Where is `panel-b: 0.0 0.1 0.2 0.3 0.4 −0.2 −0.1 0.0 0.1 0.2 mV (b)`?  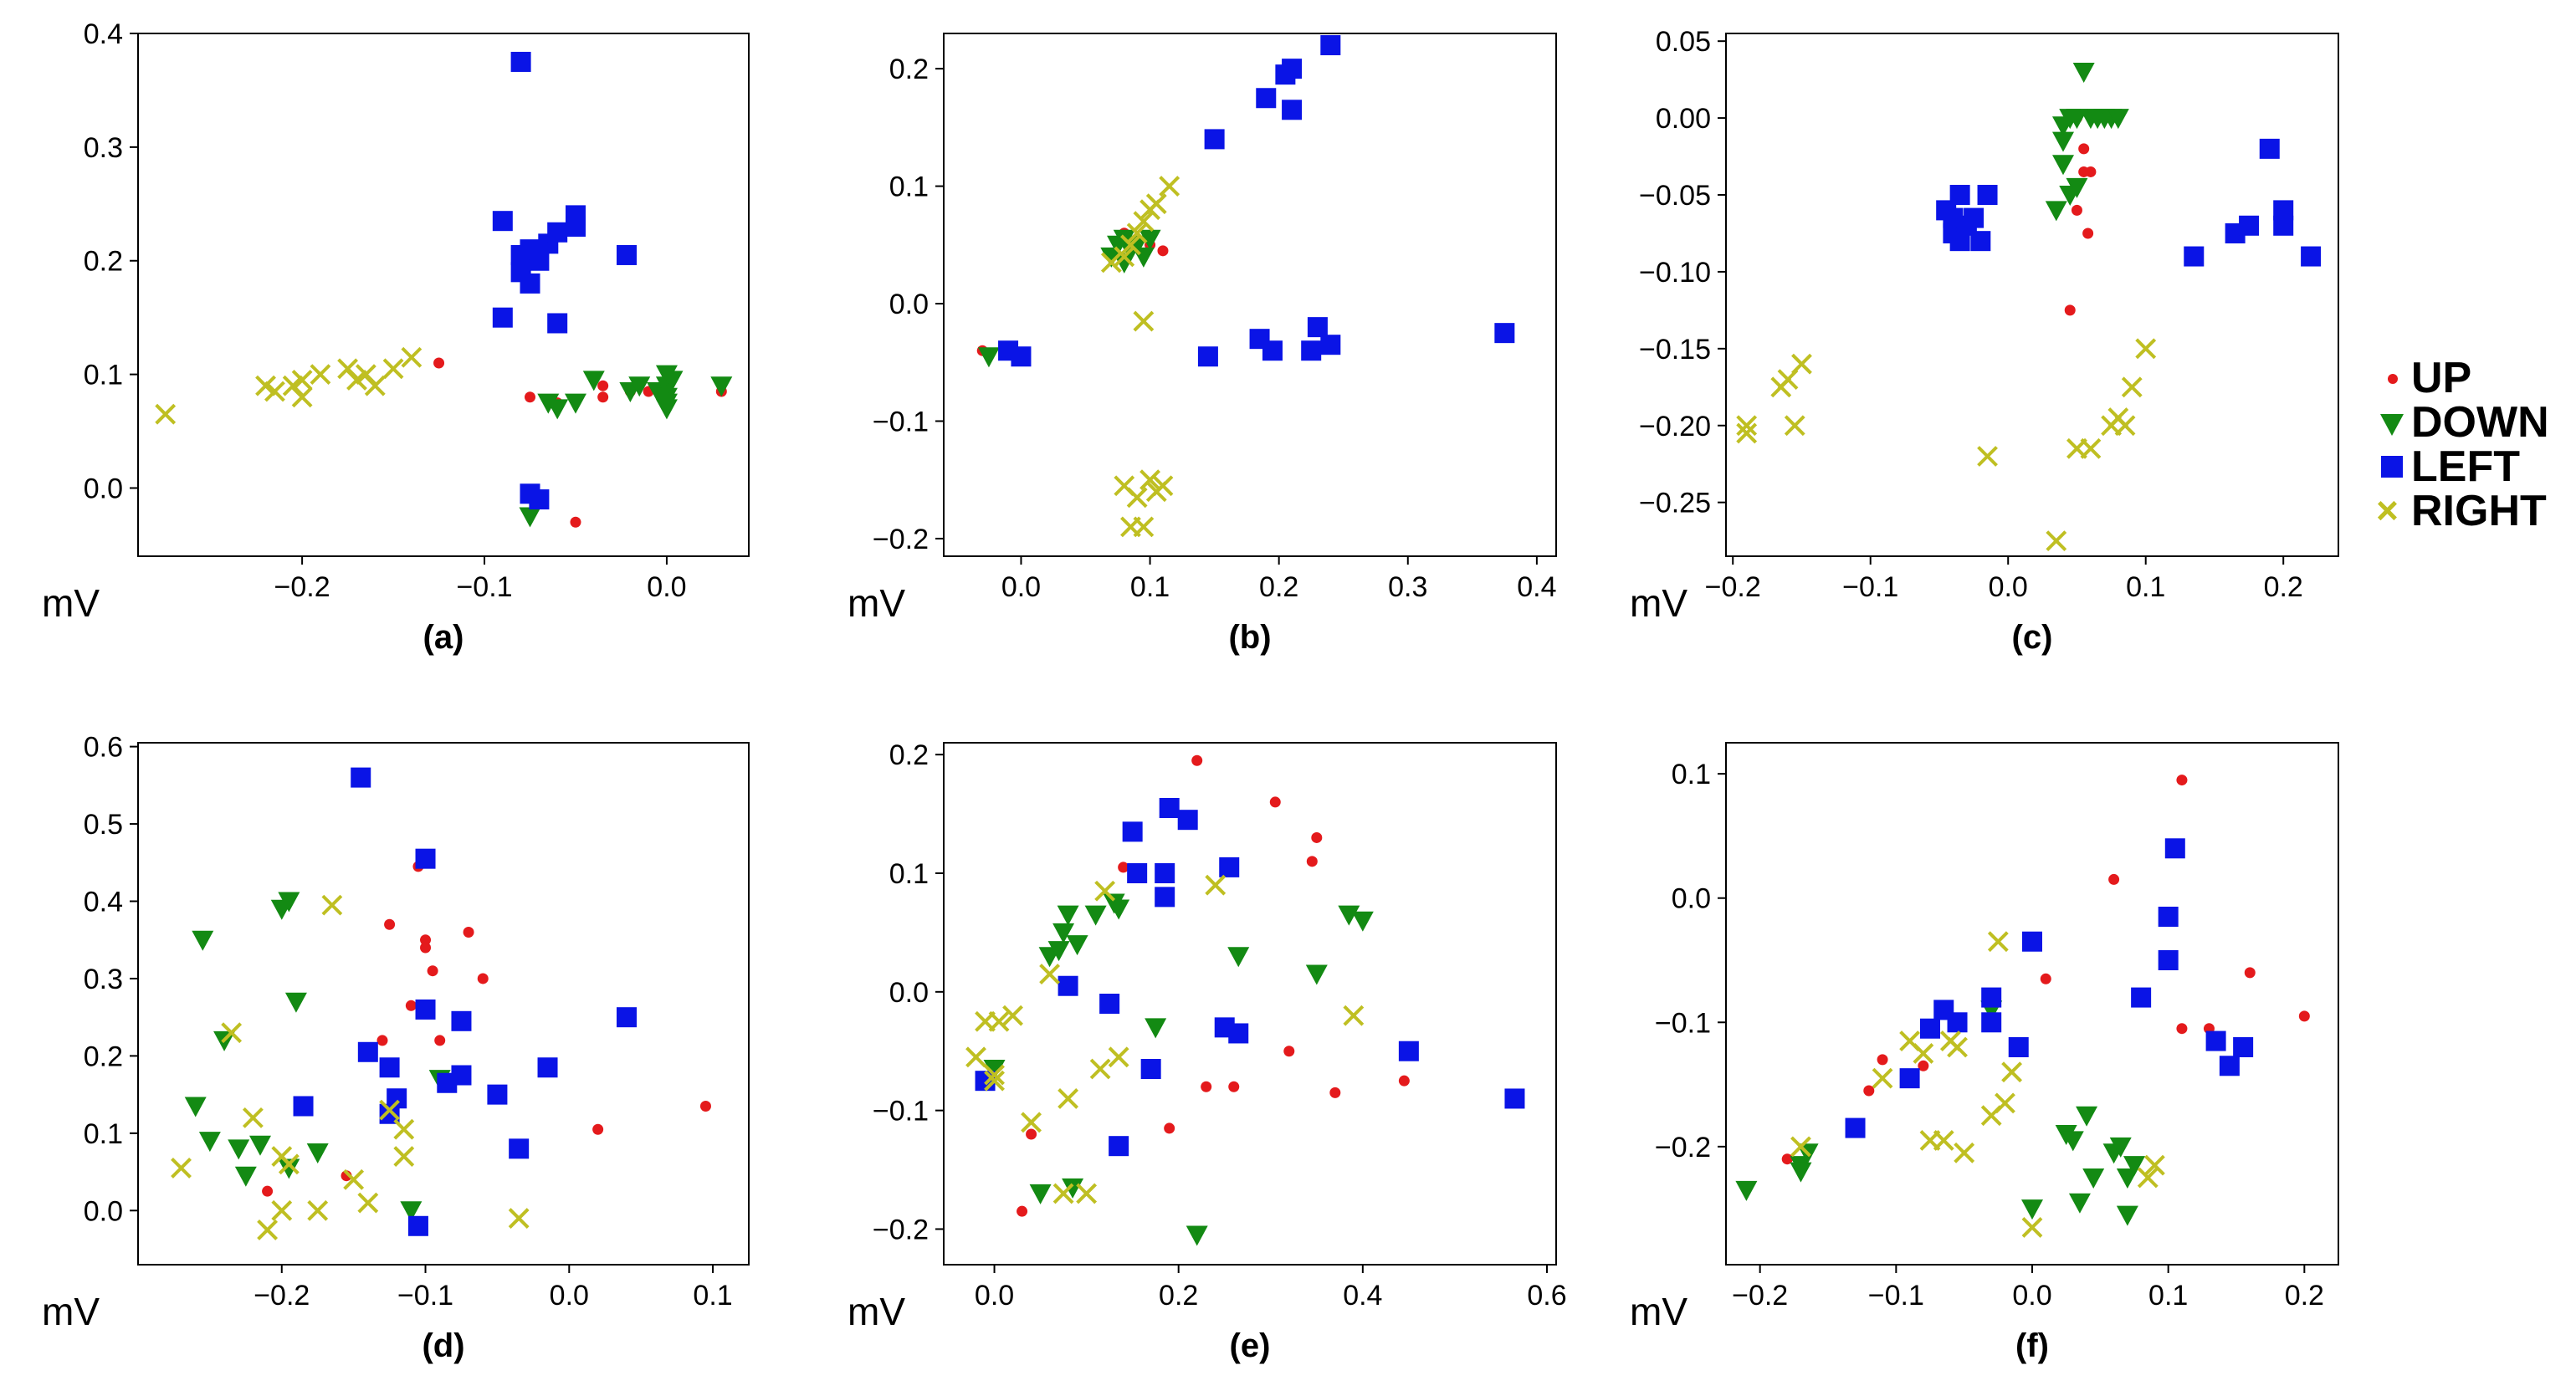
panel-b: 0.0 0.1 0.2 0.3 0.4 −0.2 −0.1 0.0 0.1 0.2 mV (b) is located at coordinates (1203, 344).